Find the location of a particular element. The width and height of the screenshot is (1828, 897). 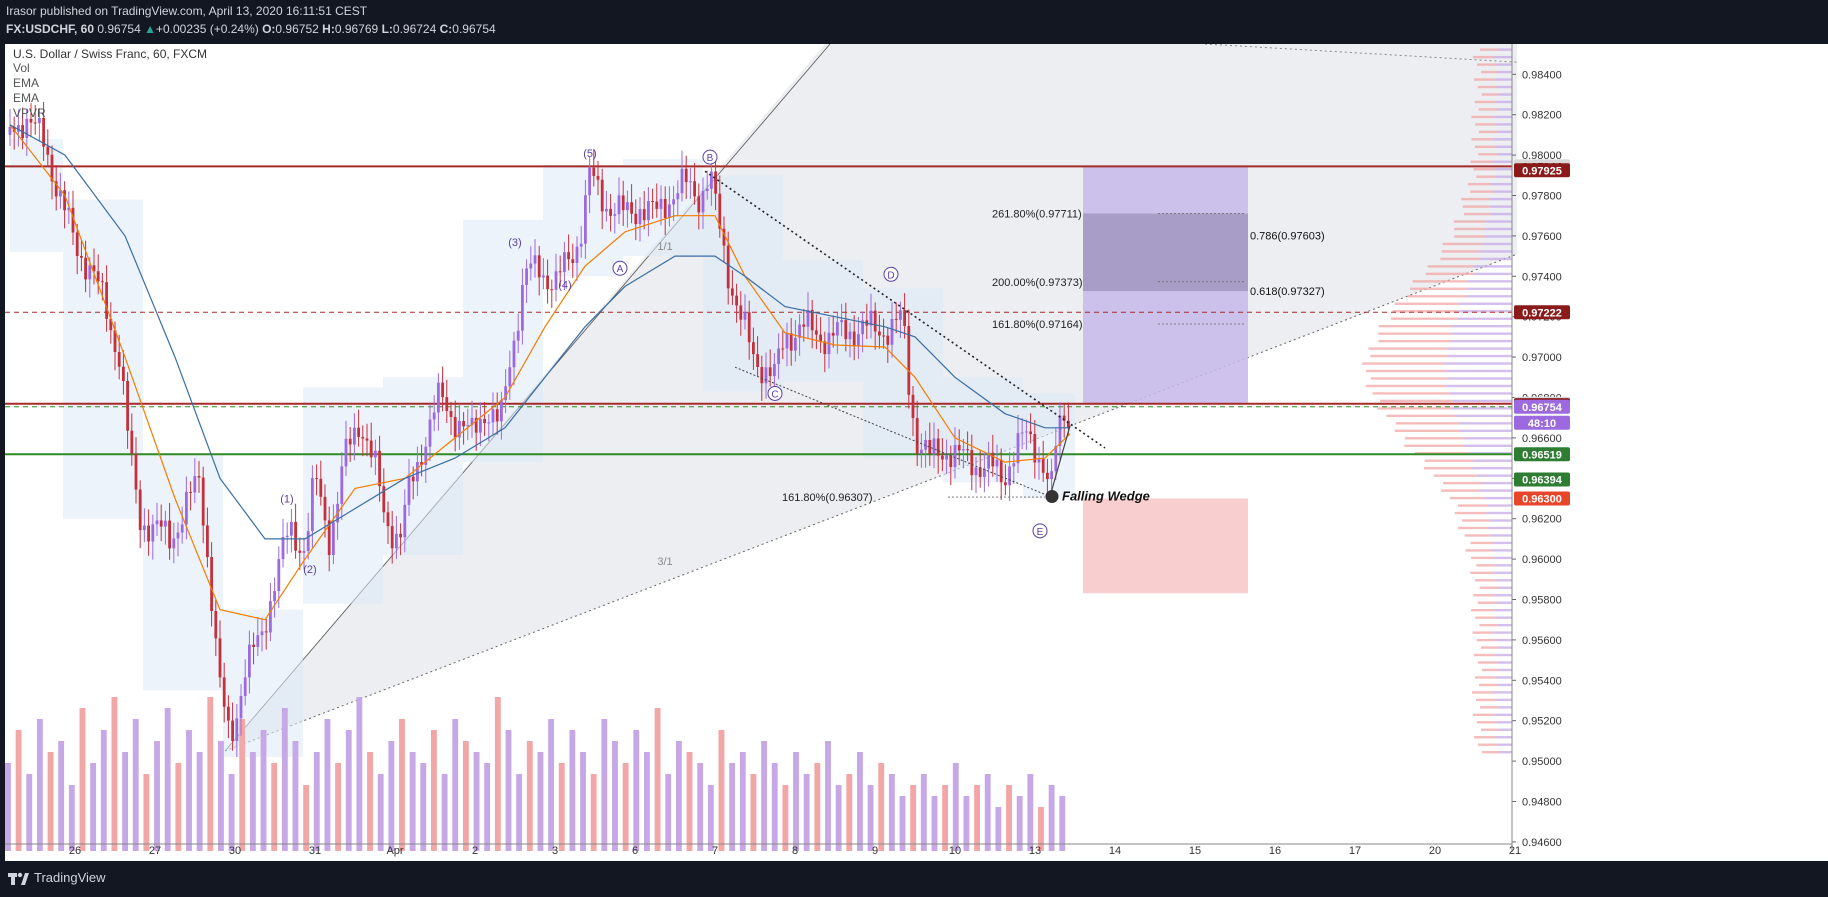

legend-item: Vol is located at coordinates (21, 68).